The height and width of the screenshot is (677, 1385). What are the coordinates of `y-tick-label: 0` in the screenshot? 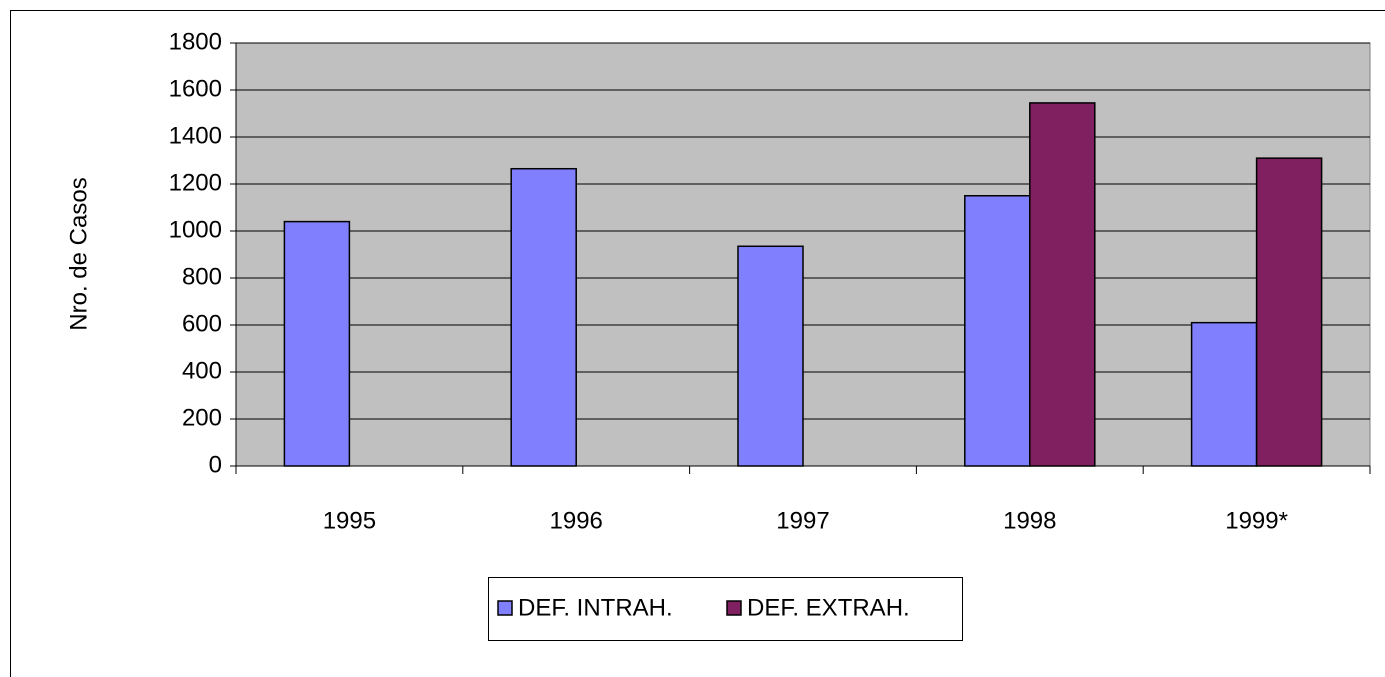 It's located at (215, 464).